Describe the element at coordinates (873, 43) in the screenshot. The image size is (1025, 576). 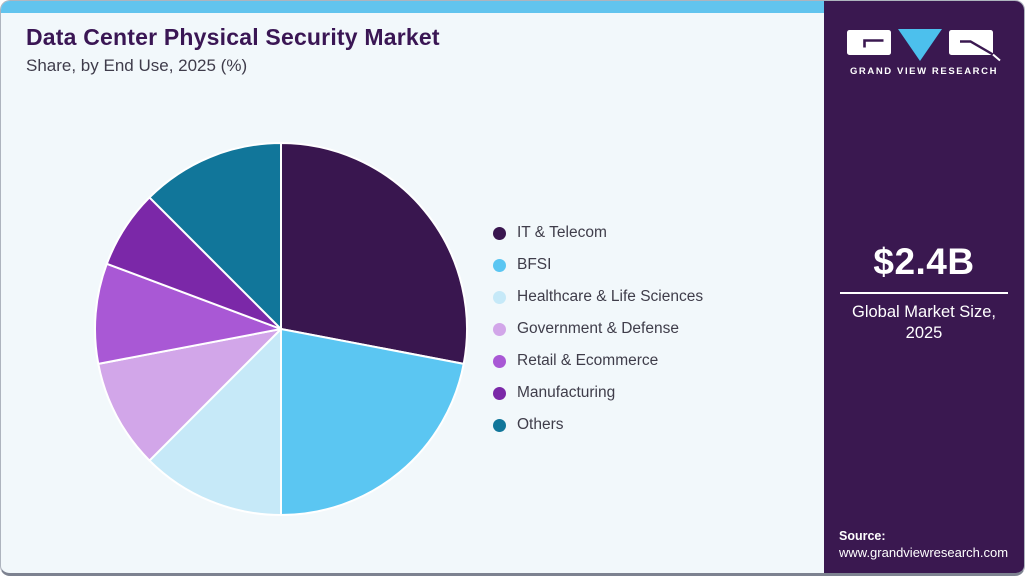
I see `logo-g-mark` at that location.